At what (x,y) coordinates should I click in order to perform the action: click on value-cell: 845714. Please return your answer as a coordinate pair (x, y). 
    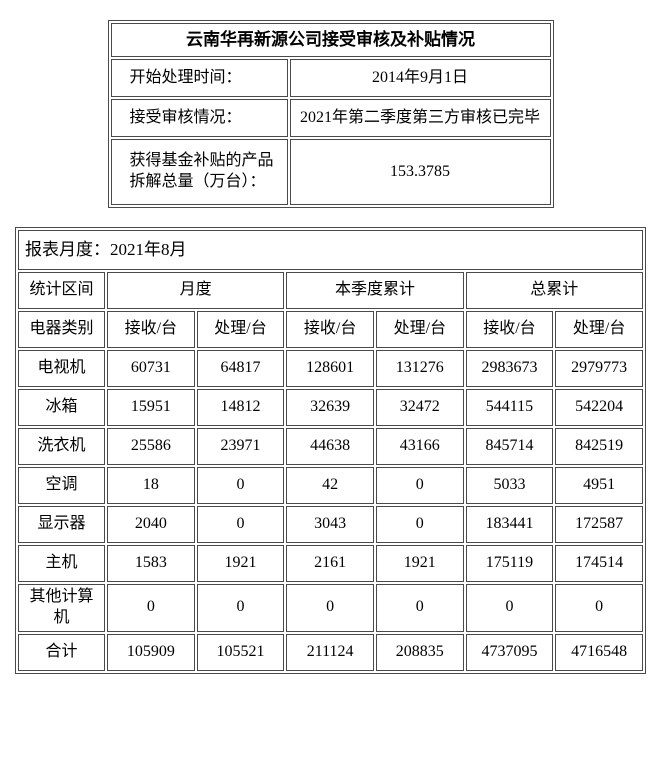
    Looking at the image, I should click on (509, 446).